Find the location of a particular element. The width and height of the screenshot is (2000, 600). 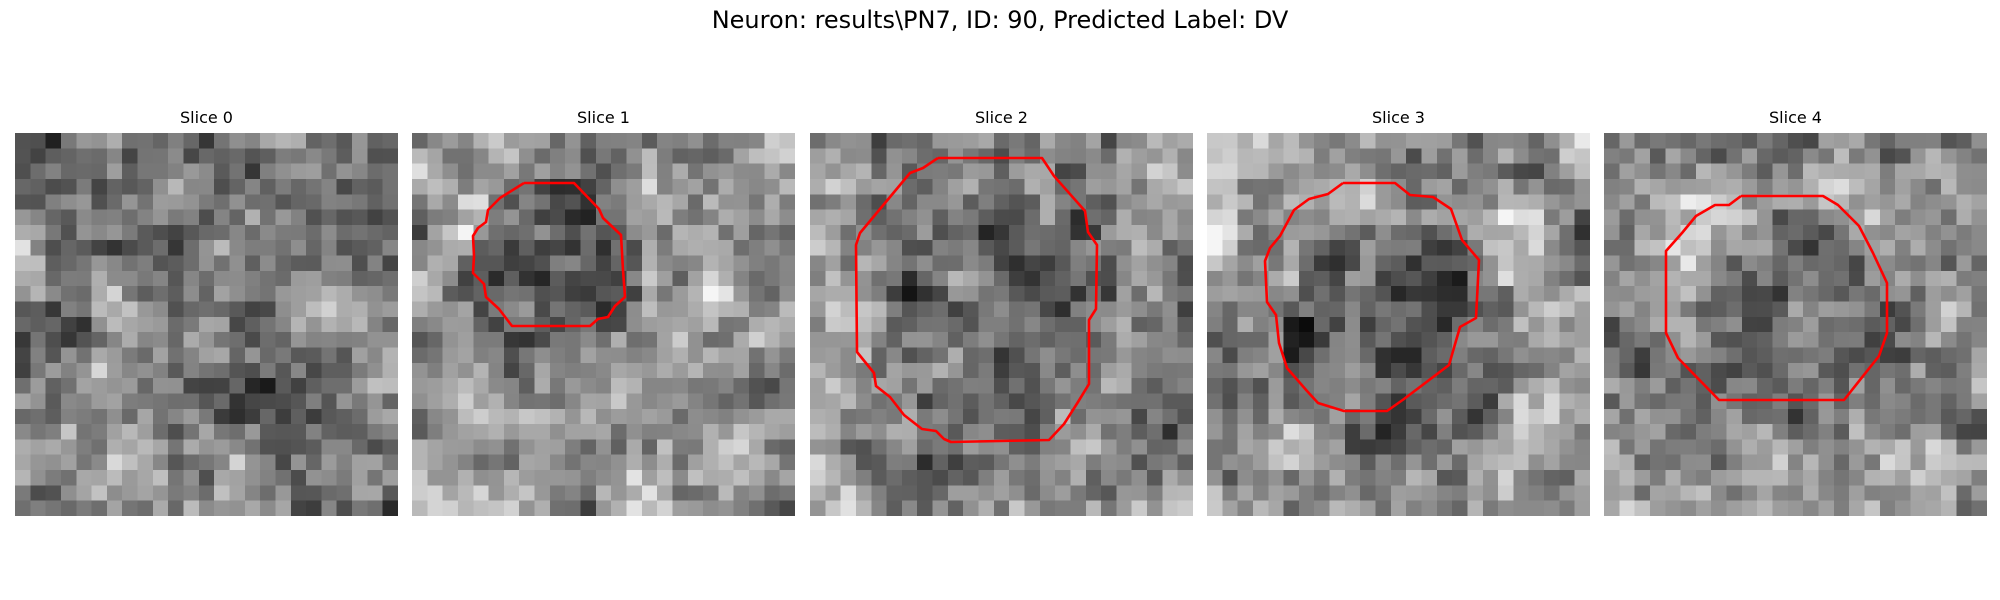

slice-0-panel is located at coordinates (206, 324).